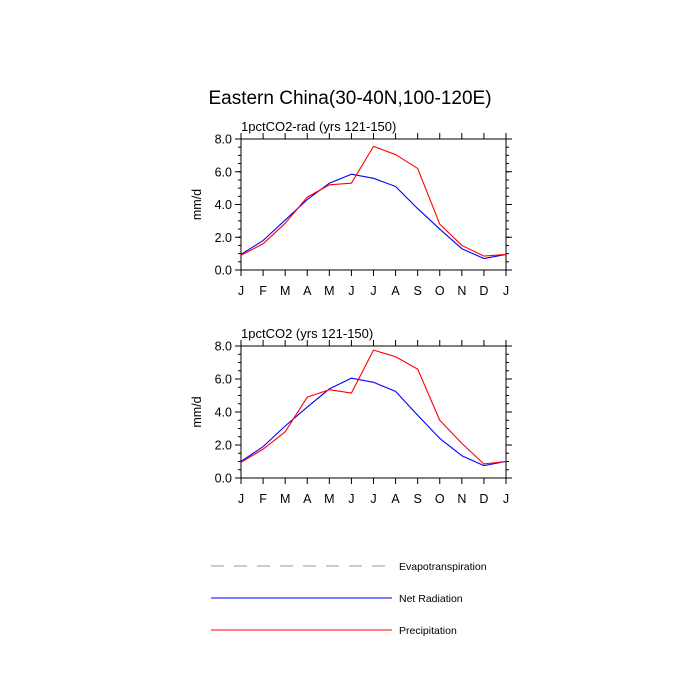  Describe the element at coordinates (349, 98) in the screenshot. I see `figure-title: Eastern China(30-40N,100-120E)` at that location.